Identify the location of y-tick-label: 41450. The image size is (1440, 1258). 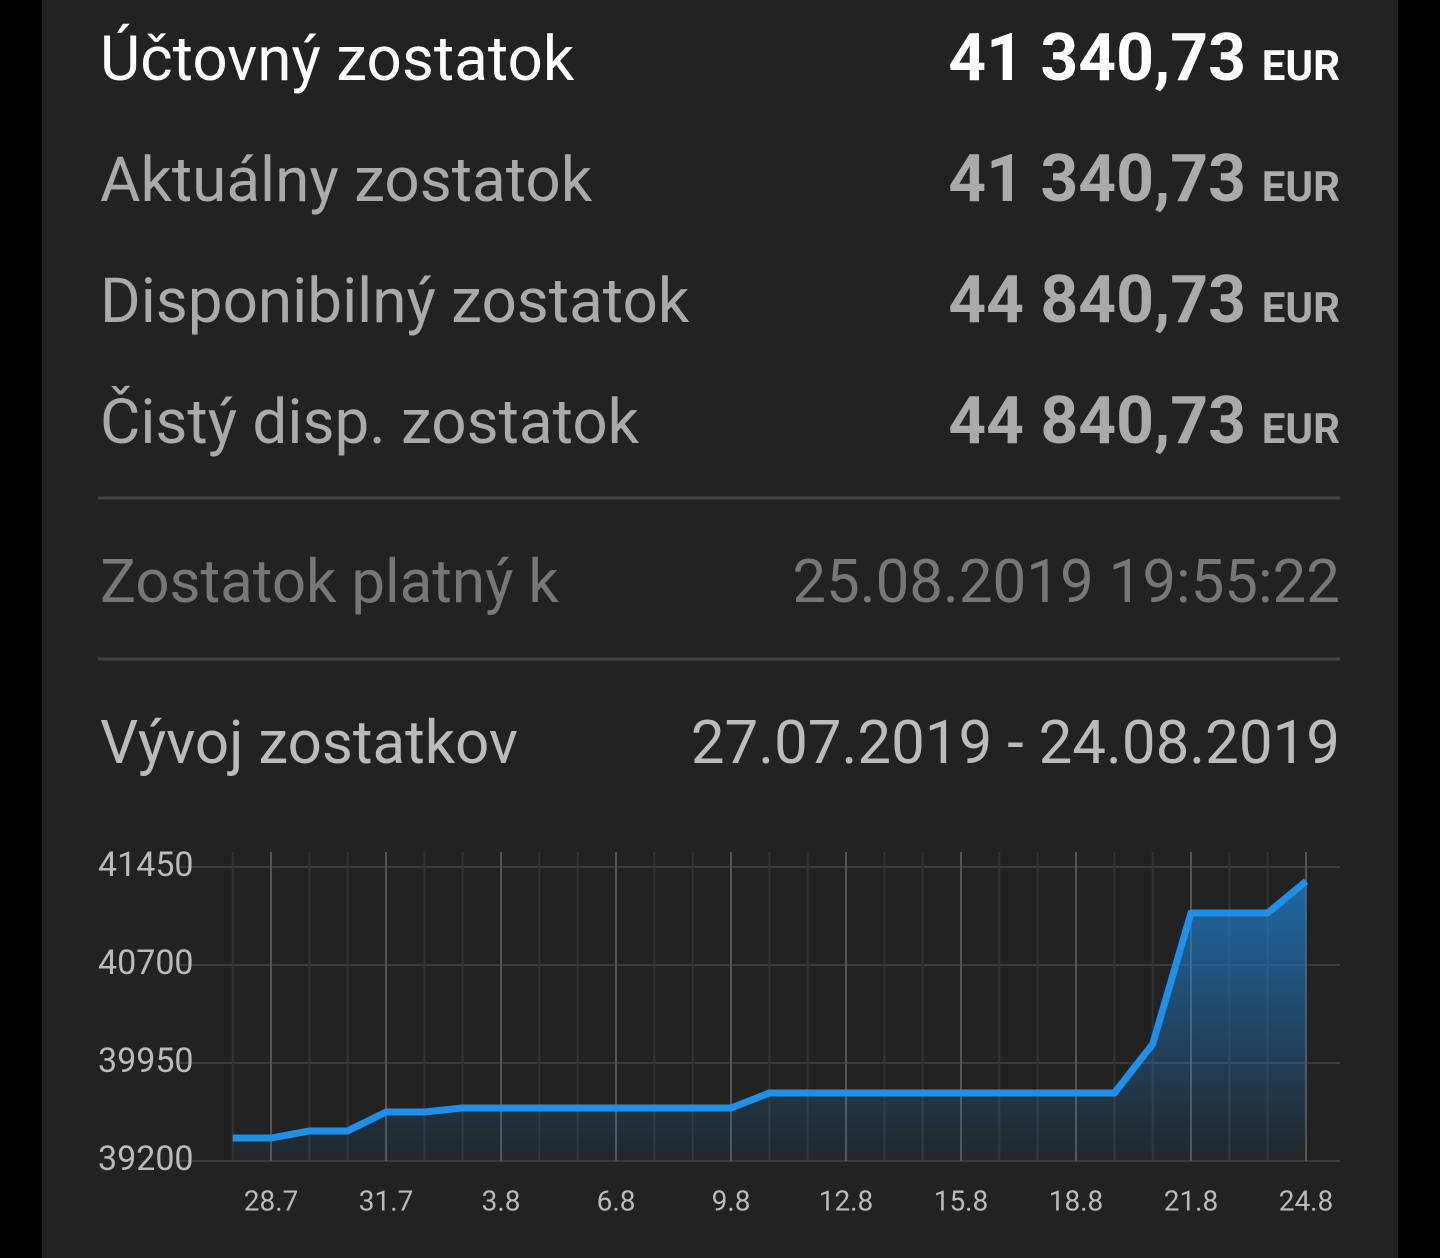
(146, 865).